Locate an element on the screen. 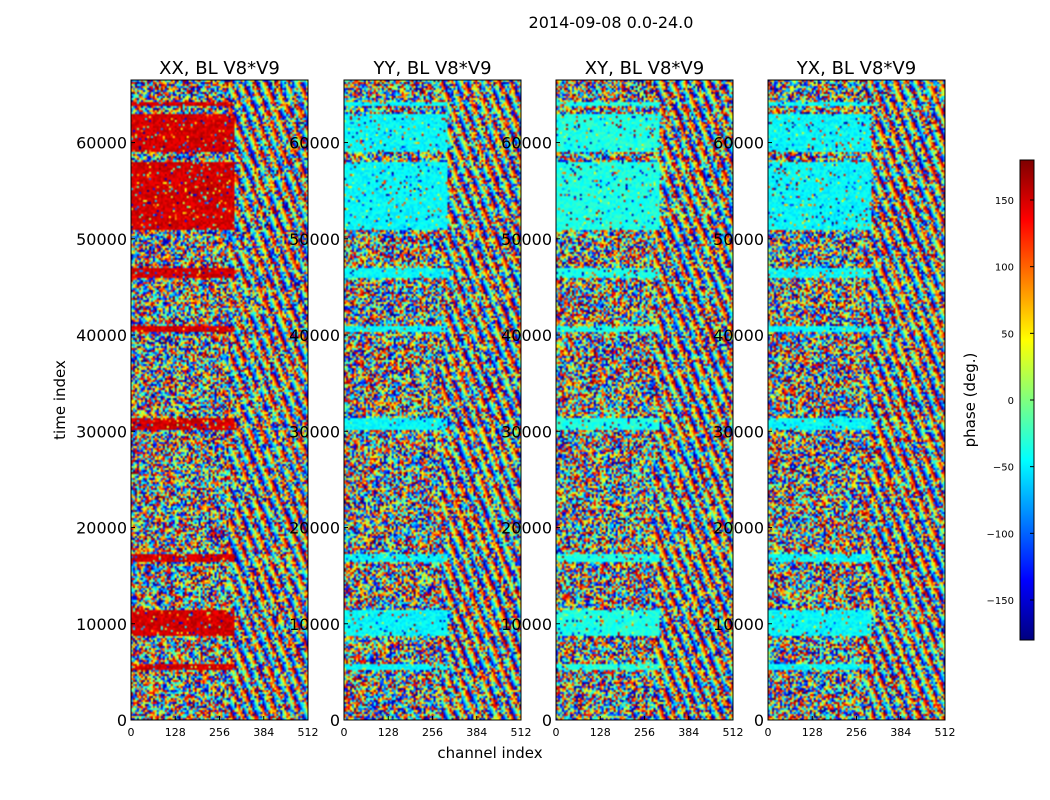 This screenshot has height=800, width=1050. panel-title: YY, BL V8*V9 is located at coordinates (431, 68).